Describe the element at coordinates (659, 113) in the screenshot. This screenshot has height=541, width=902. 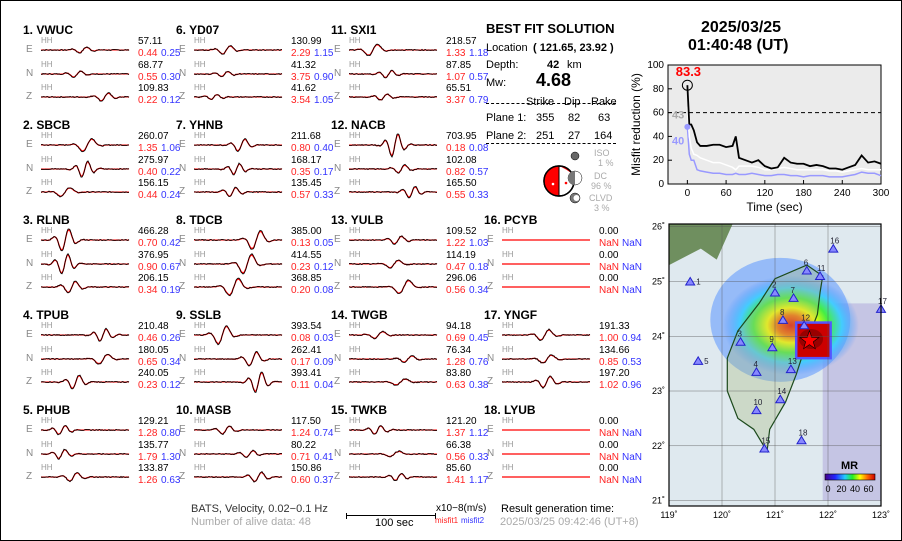
I see `y-tick-label: 60` at that location.